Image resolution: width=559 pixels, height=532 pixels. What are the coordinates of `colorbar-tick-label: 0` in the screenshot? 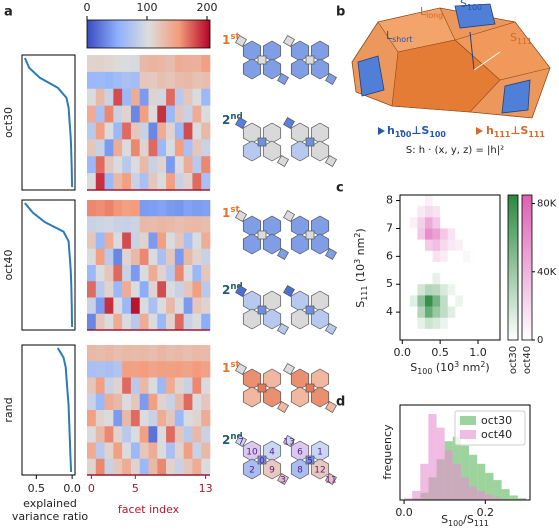 It's located at (540, 340).